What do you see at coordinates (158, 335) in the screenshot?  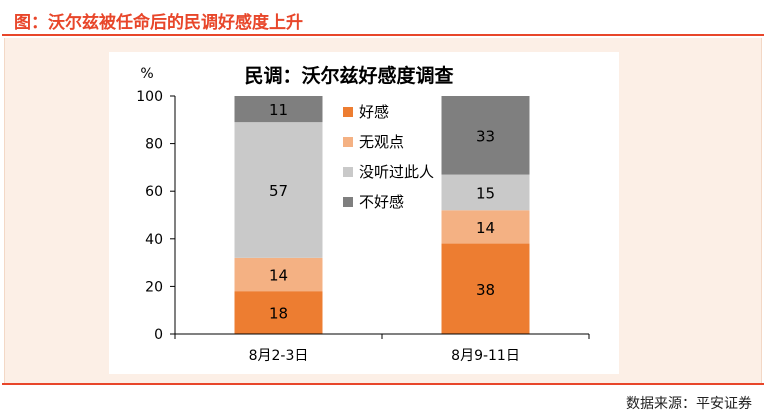 I see `y-tick-label: 0` at bounding box center [158, 335].